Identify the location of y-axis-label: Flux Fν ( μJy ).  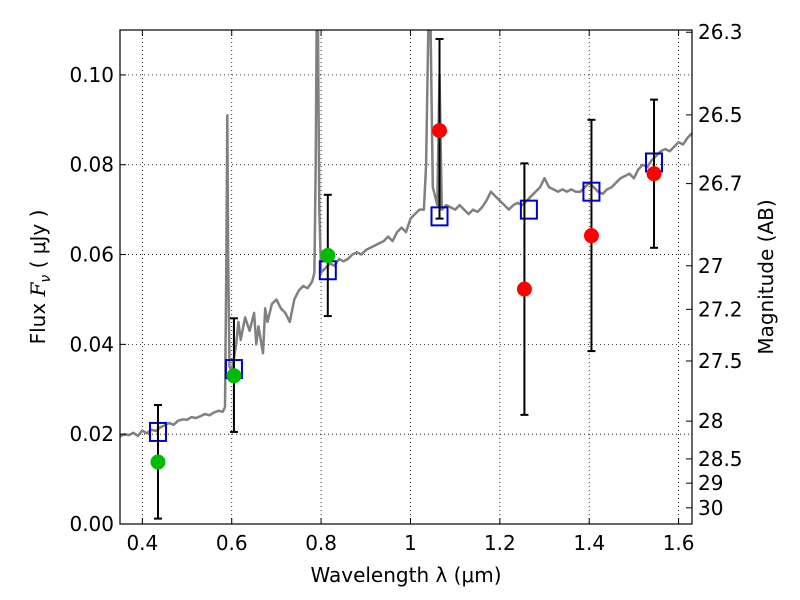
(40, 277).